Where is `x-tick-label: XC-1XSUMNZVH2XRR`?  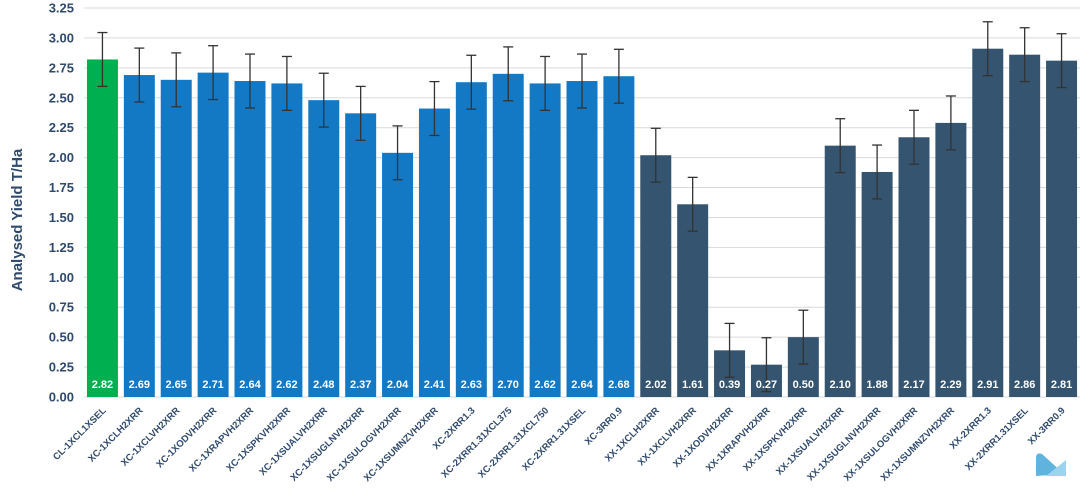 x-tick-label: XC-1XSUMNZVH2XRR is located at coordinates (401, 444).